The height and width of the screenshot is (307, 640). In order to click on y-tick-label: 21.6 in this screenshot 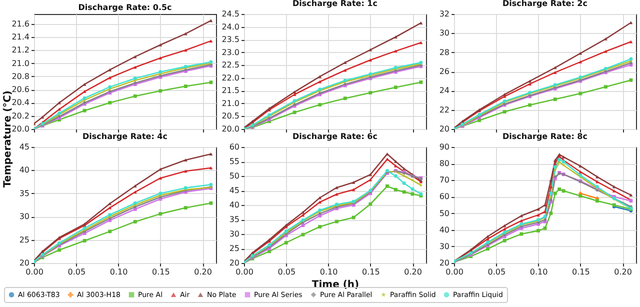, I will do `click(21, 23)`.